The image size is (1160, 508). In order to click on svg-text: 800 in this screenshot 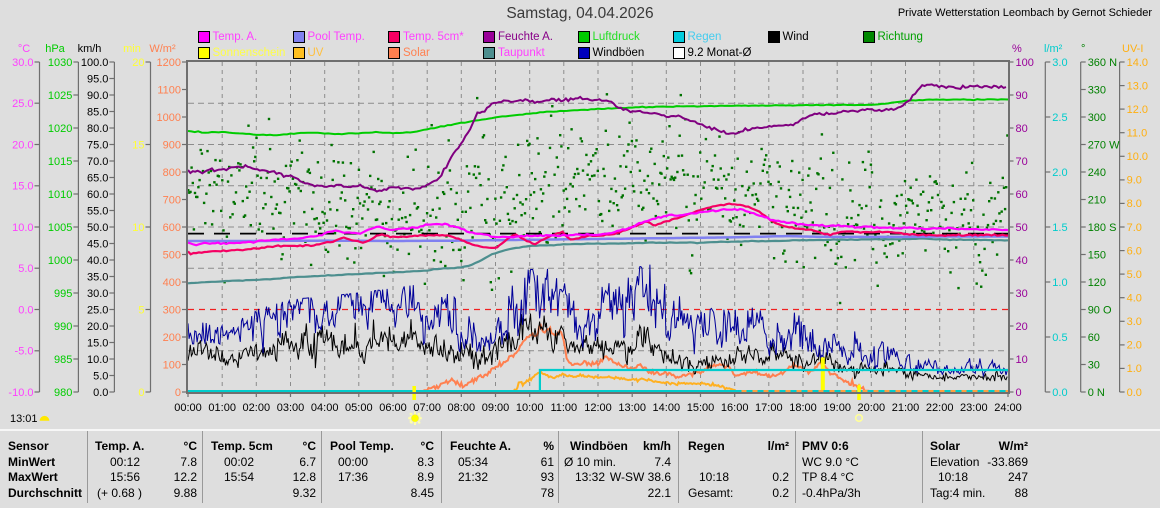, I will do `click(172, 173)`.